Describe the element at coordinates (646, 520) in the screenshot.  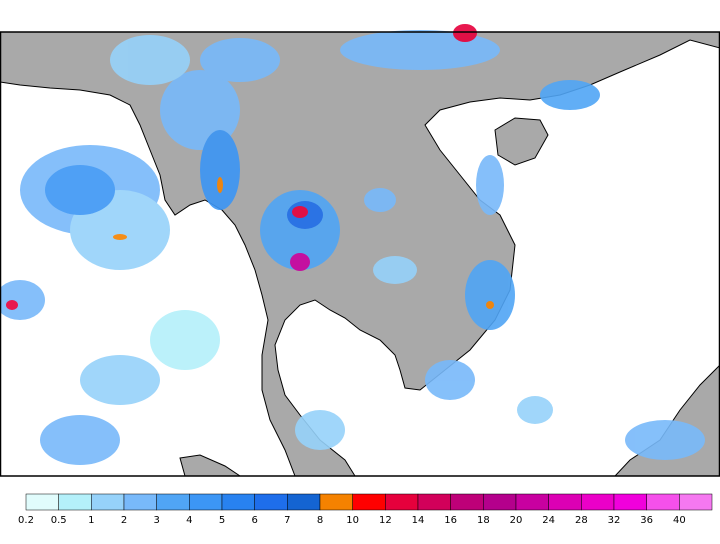
I see `colorbar-label: 36` at that location.